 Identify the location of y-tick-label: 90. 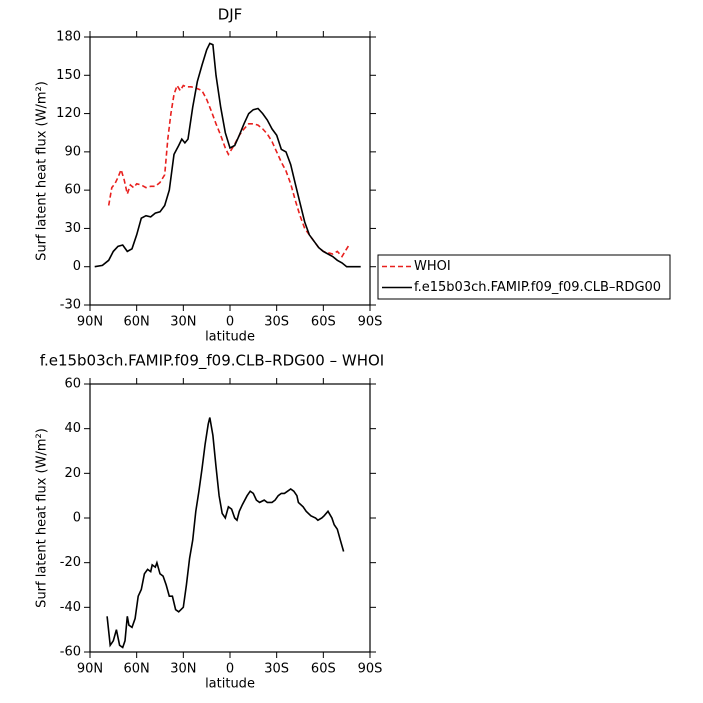
(72, 151).